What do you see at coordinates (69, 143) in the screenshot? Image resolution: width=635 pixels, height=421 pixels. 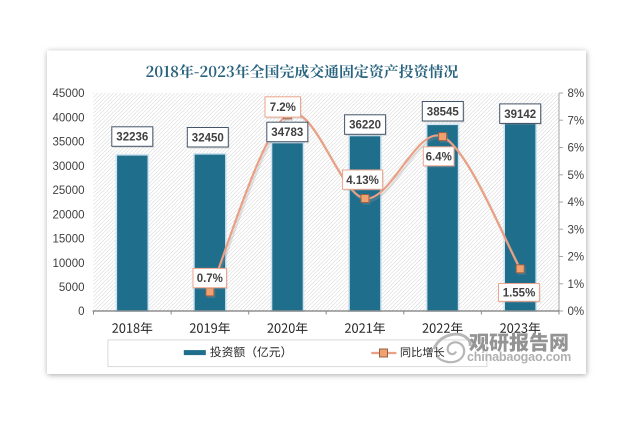 I see `svg-text: 35000` at bounding box center [69, 143].